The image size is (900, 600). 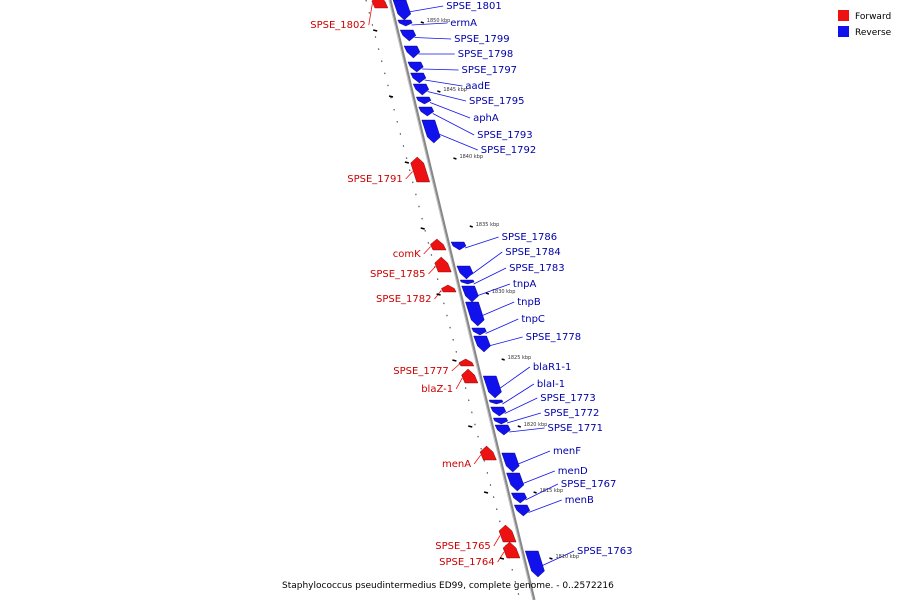 I want to click on gene-spse-1799-label: SPSE_1799, so click(x=482, y=39).